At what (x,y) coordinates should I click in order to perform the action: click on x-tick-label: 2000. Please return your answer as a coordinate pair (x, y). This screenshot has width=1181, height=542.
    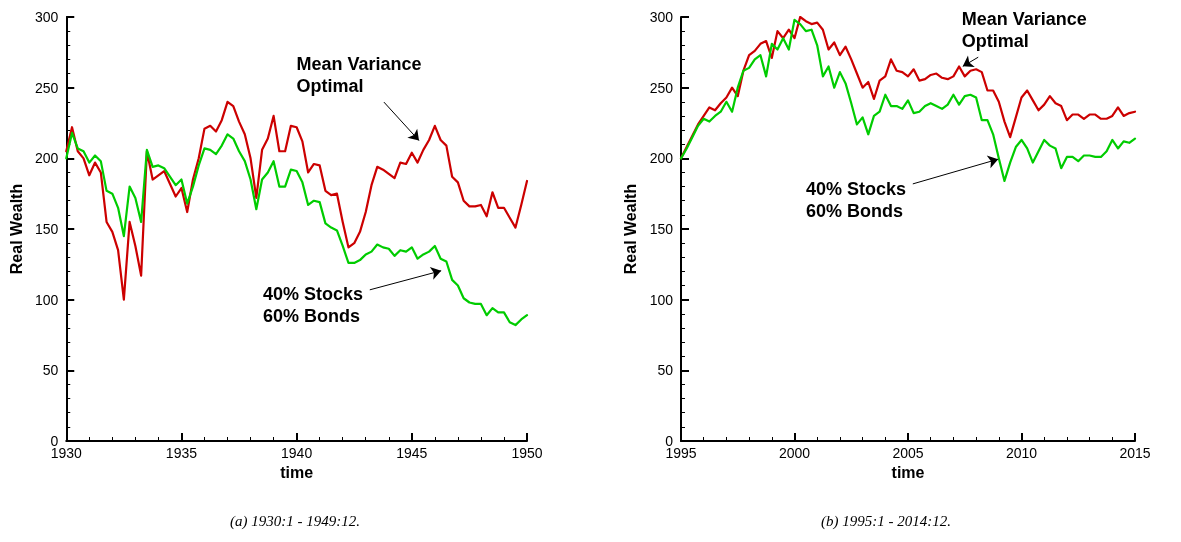
    Looking at the image, I should click on (794, 453).